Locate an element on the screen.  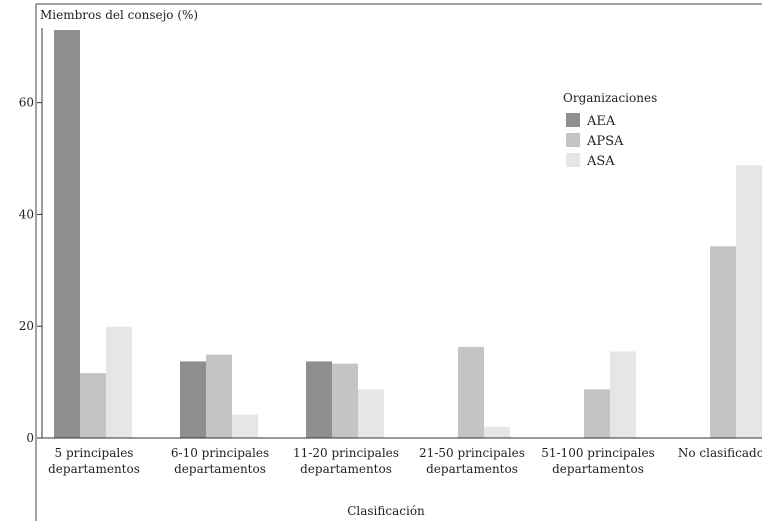
legend-swatch-apsa is located at coordinates (573, 140).